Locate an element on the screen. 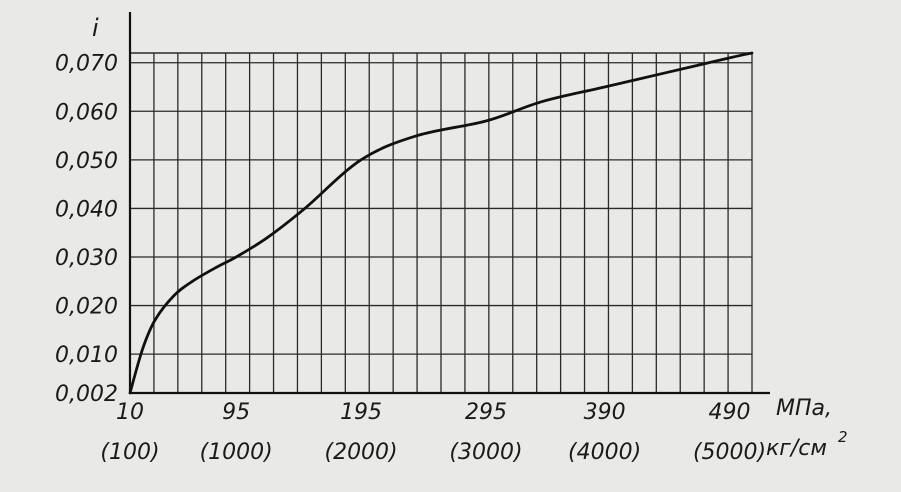 Image resolution: width=901 pixels, height=492 pixels. x-tick-sublabel: (4000) is located at coordinates (604, 452).